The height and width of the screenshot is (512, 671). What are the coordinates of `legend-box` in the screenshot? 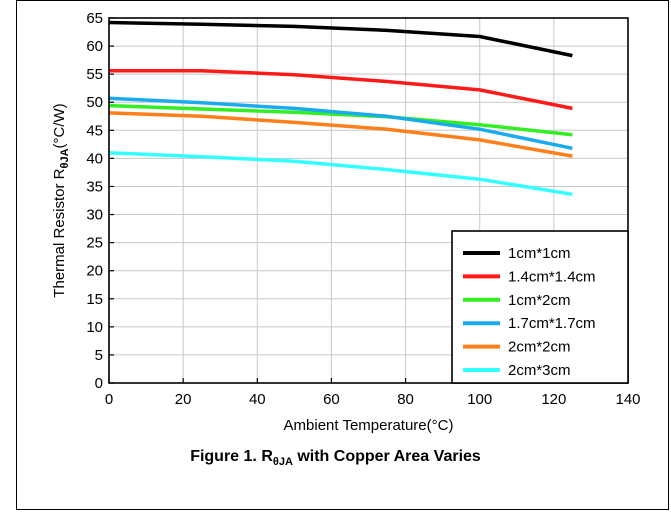 It's located at (540, 307).